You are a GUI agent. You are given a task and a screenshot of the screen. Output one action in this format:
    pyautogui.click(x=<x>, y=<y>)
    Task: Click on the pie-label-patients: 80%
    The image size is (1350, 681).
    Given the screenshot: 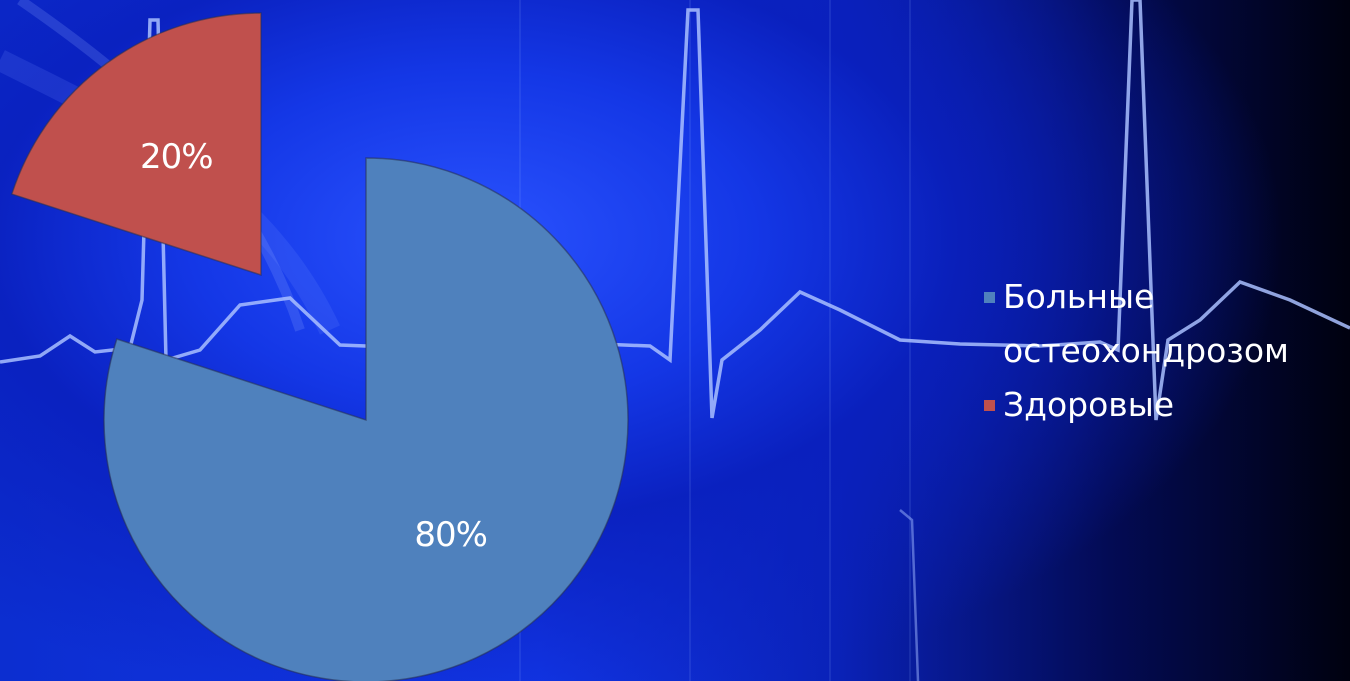 What is the action you would take?
    pyautogui.click(x=450, y=535)
    